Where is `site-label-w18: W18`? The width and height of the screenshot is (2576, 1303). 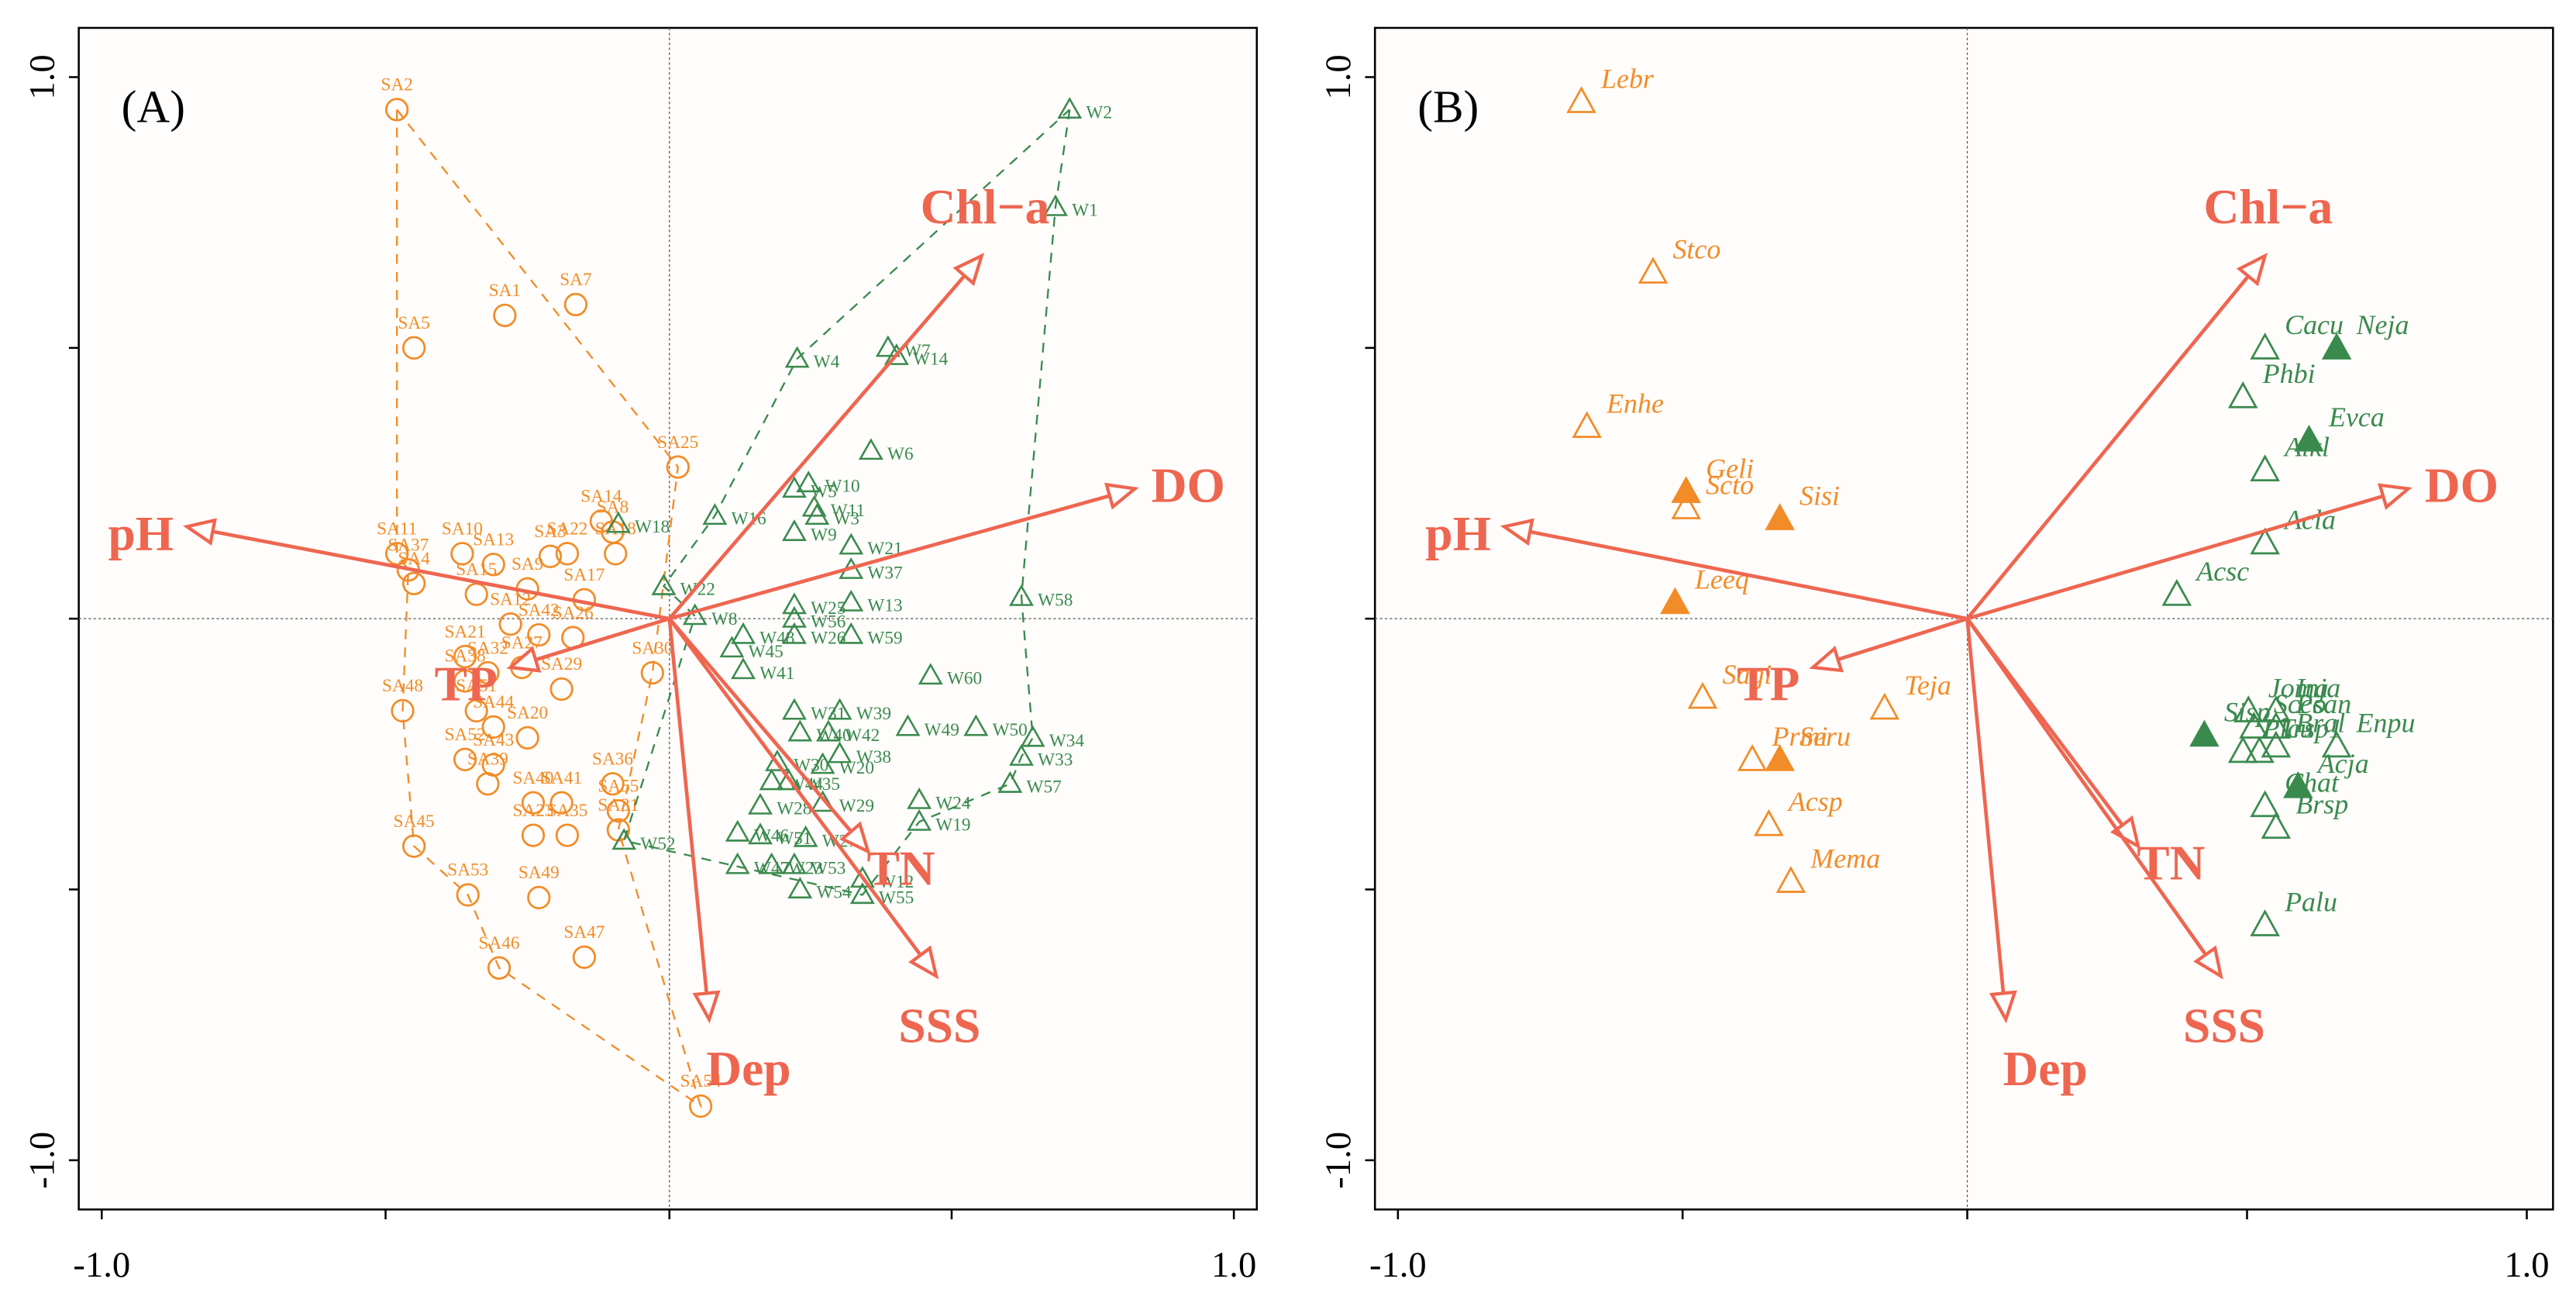
site-label-w18: W18 is located at coordinates (652, 527).